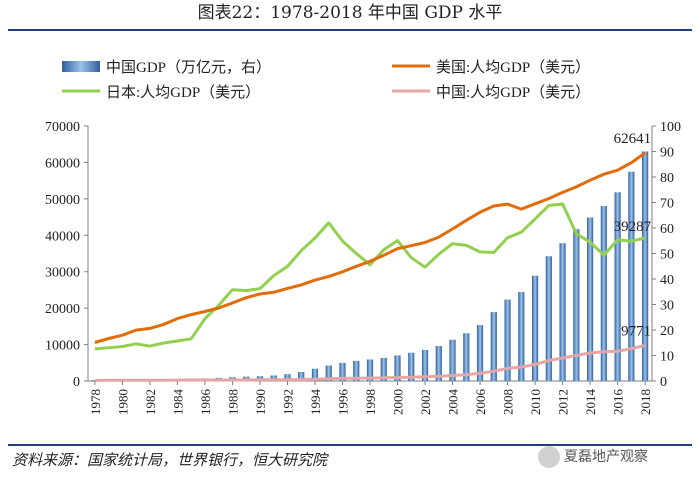  I want to click on legend-label: 中国GDP（万亿元，右）, so click(188, 67).